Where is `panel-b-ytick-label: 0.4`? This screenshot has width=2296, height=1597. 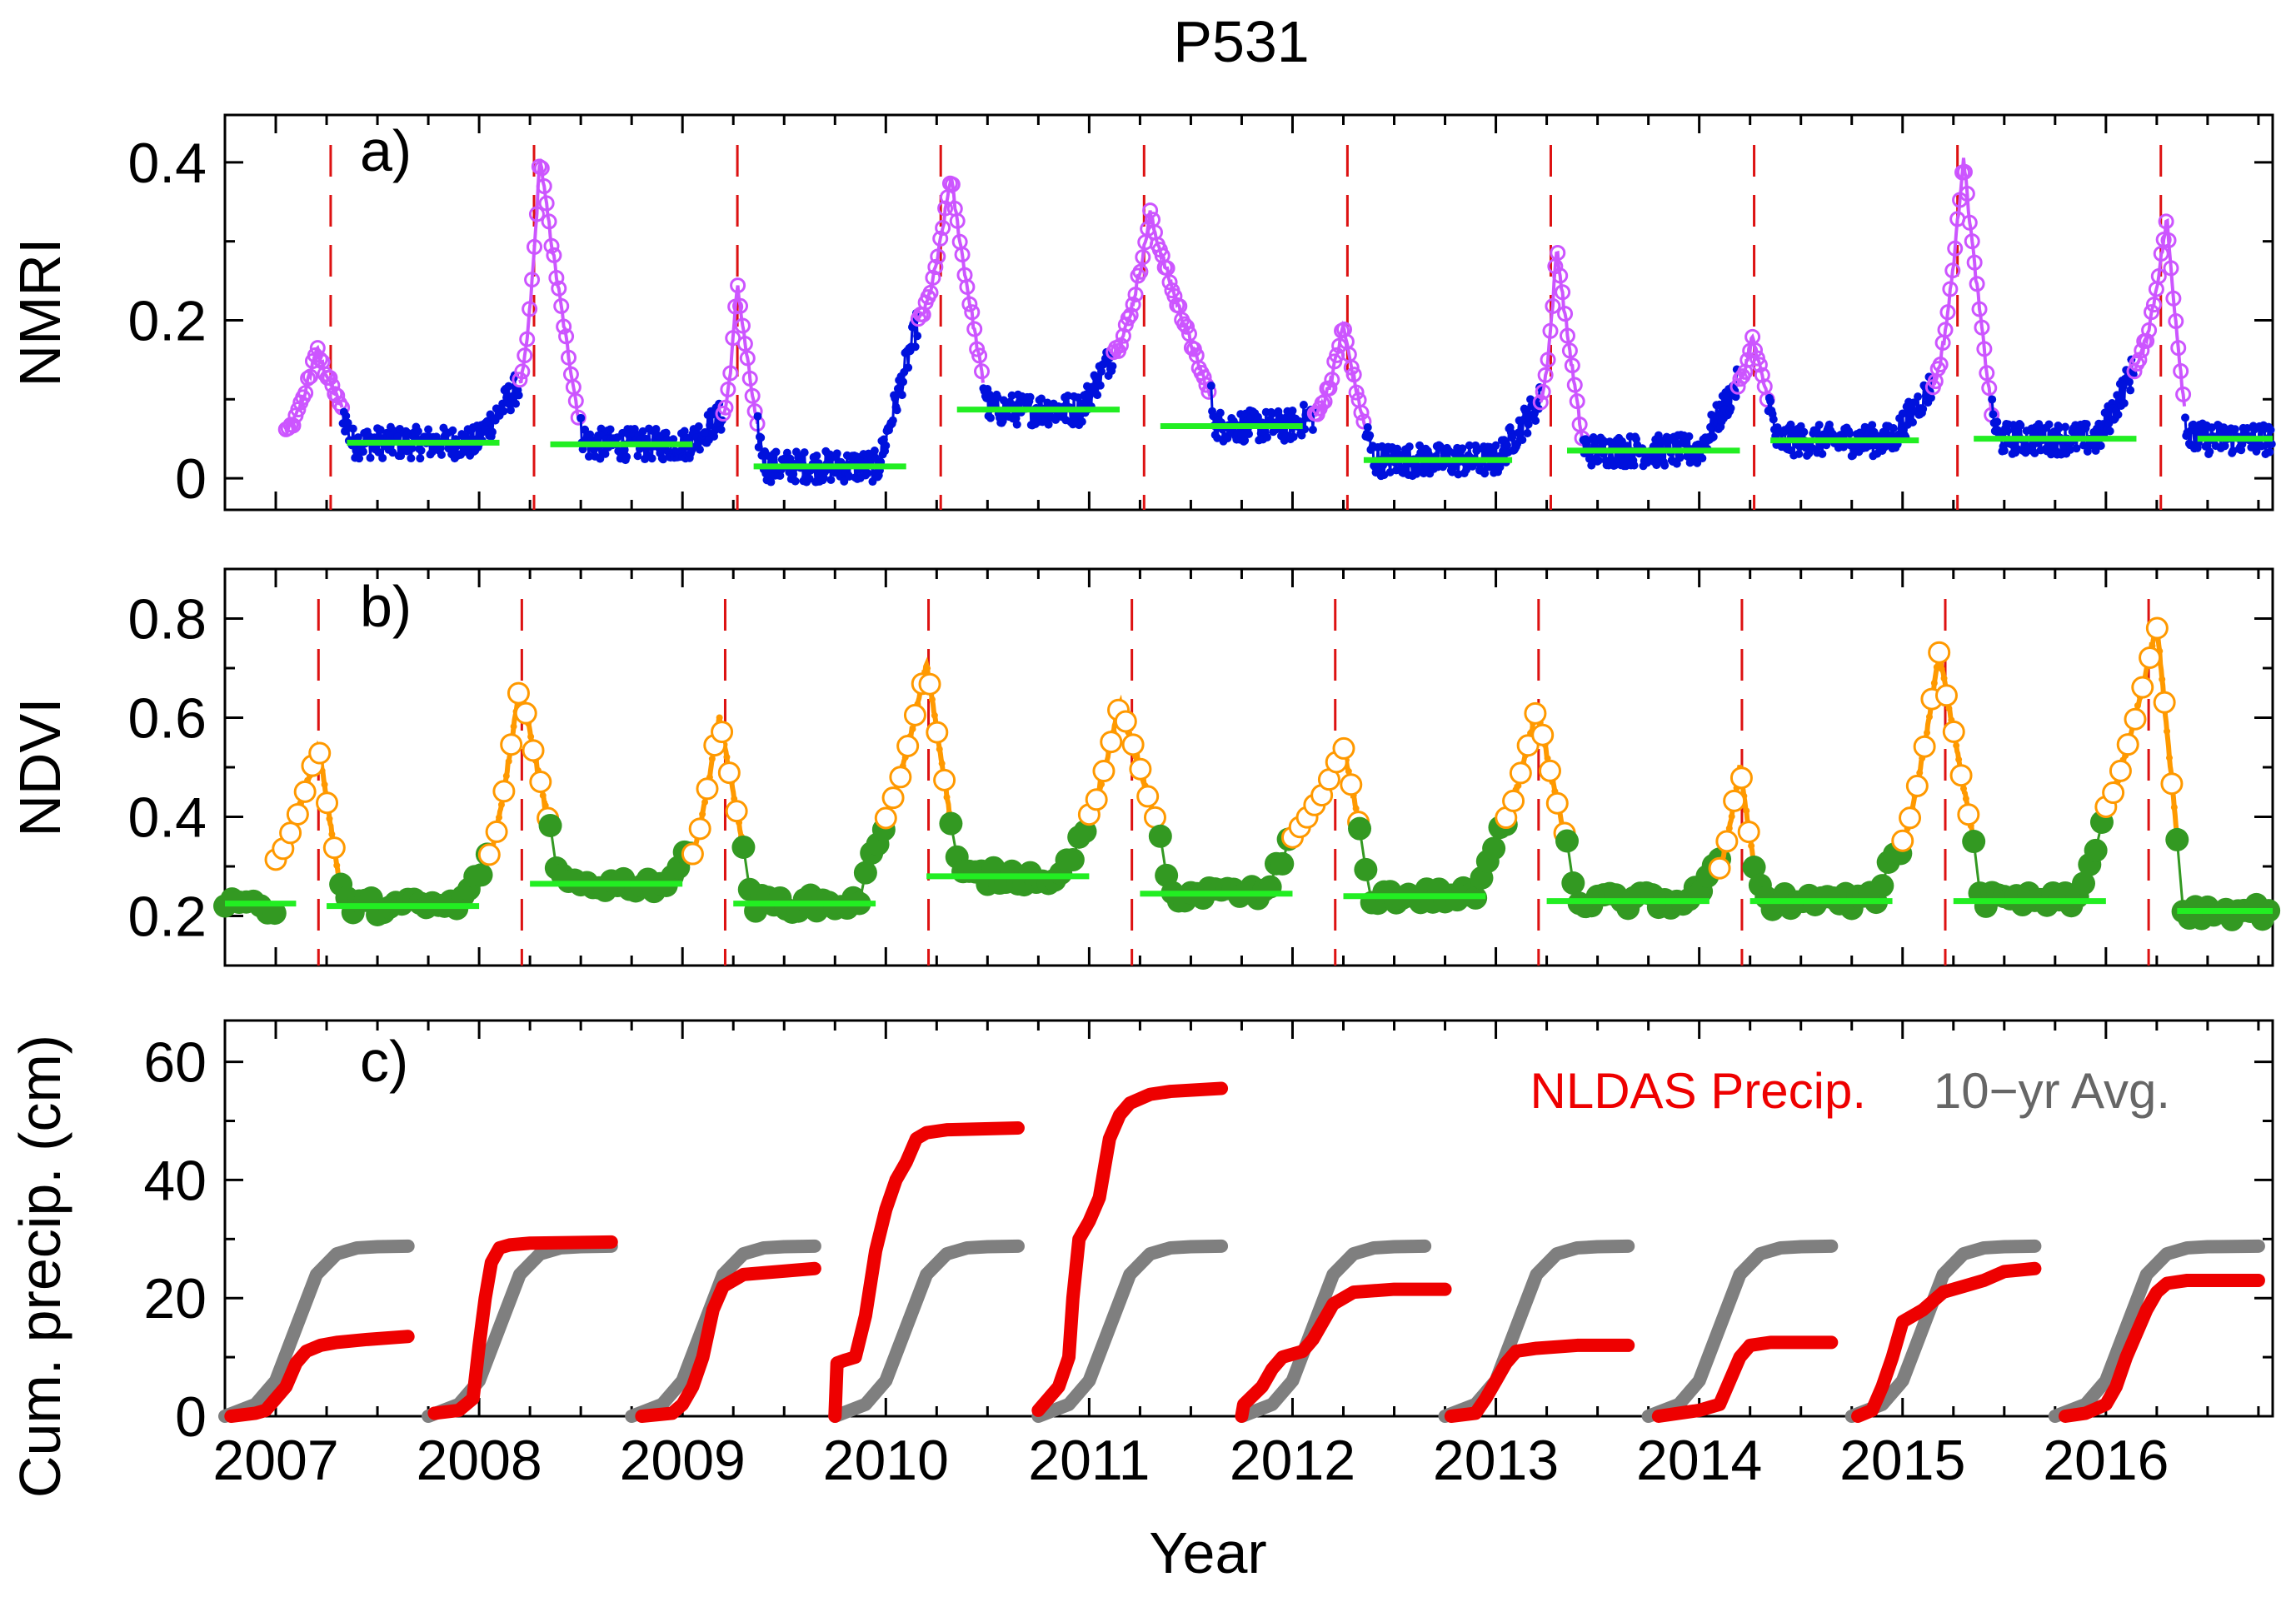 panel-b-ytick-label: 0.4 is located at coordinates (167, 818).